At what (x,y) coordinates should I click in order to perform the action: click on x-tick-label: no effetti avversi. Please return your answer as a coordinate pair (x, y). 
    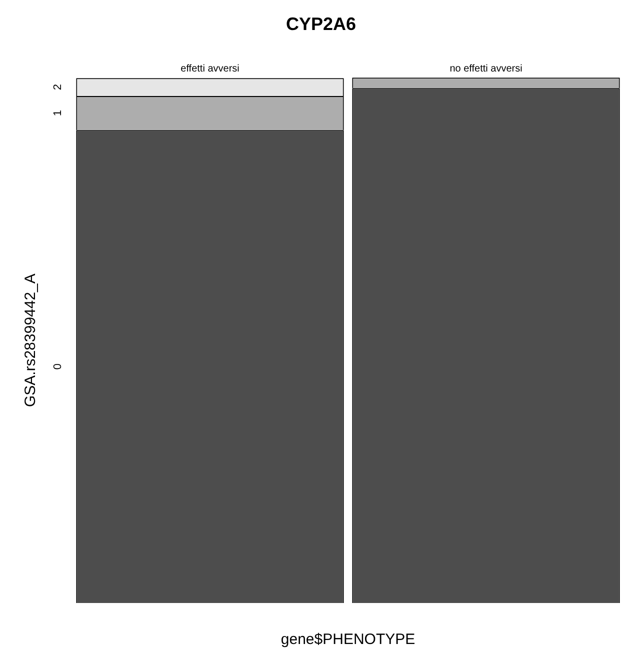
    Looking at the image, I should click on (486, 68).